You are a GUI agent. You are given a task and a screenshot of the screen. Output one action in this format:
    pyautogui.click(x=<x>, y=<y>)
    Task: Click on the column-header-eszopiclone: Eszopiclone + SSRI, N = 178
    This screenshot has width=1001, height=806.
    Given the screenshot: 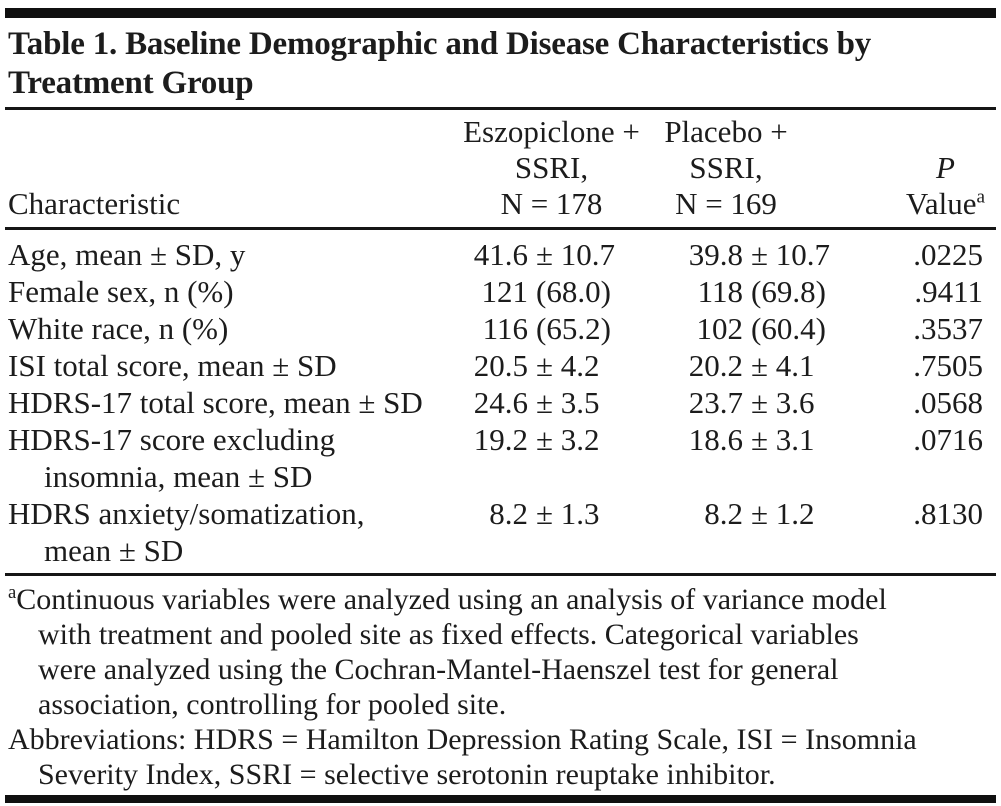 What is the action you would take?
    pyautogui.click(x=551, y=167)
    